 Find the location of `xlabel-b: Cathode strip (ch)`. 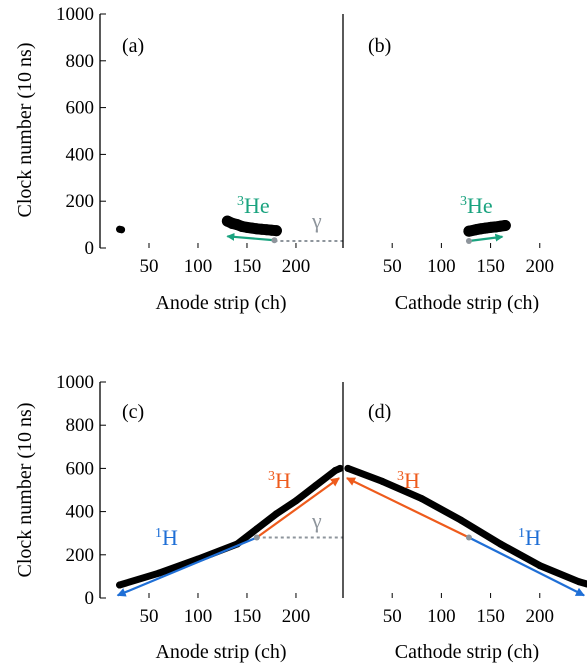

xlabel-b: Cathode strip (ch) is located at coordinates (467, 303).